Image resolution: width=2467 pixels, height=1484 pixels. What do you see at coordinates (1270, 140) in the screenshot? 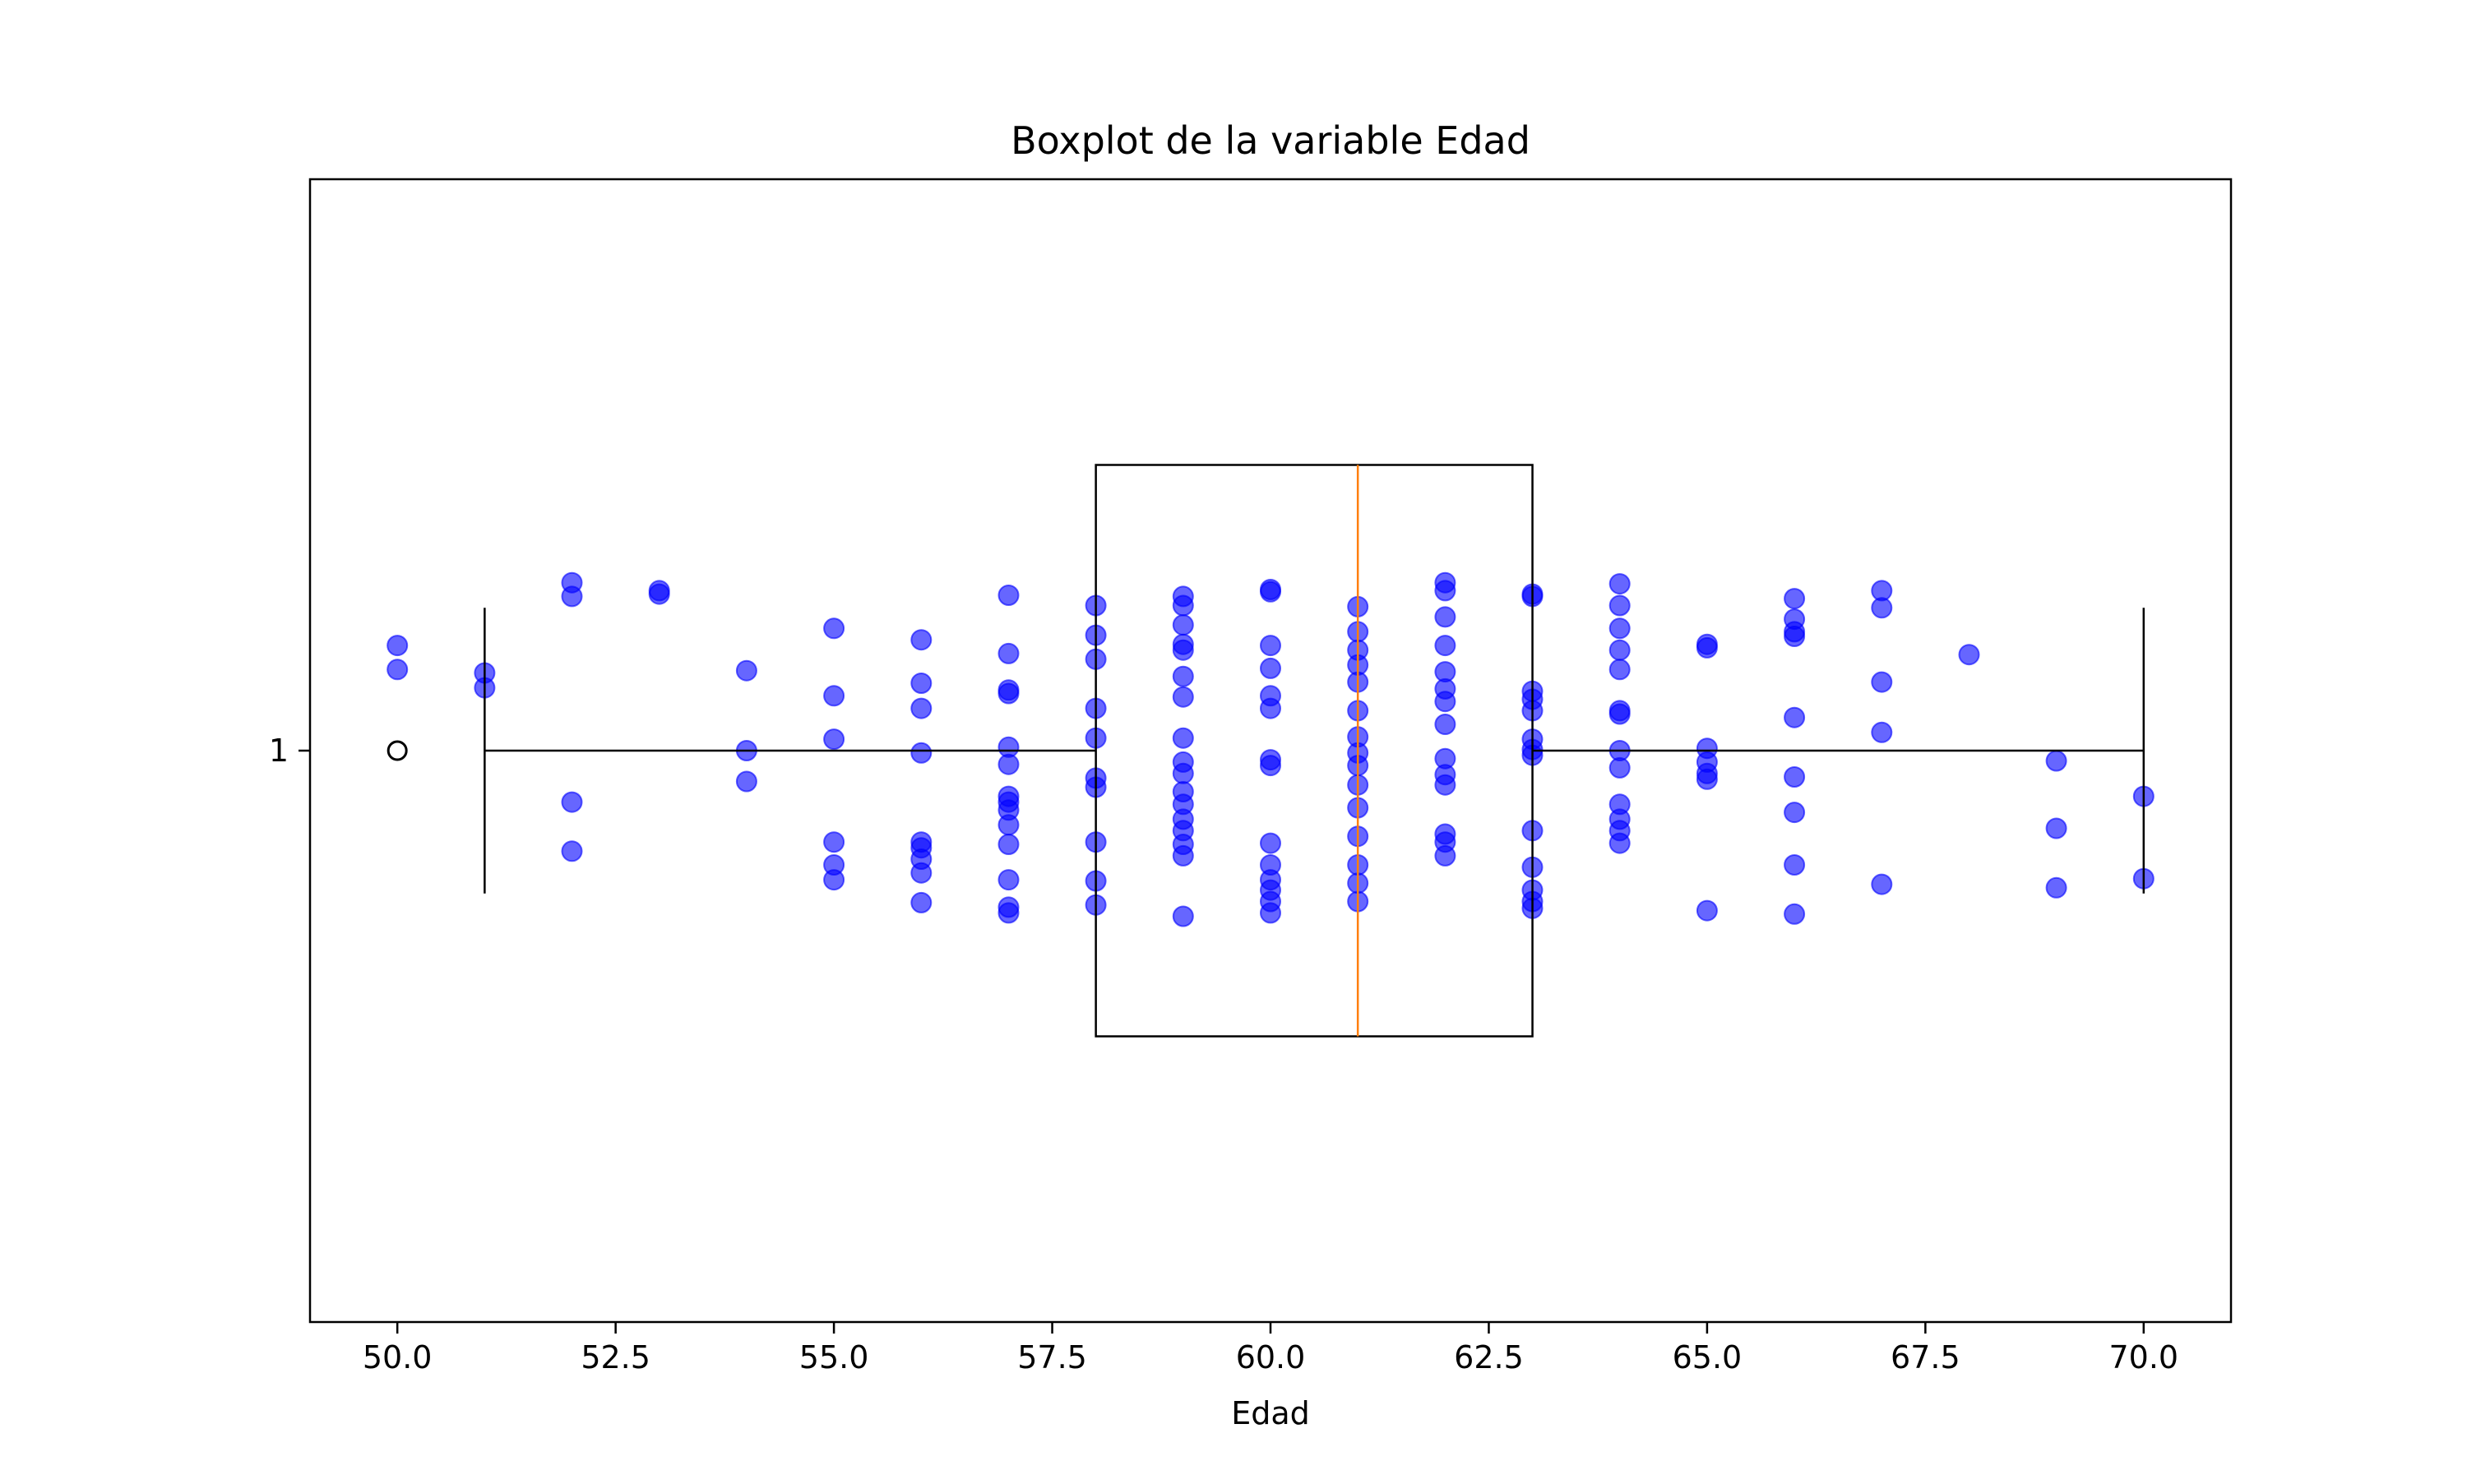
I see `chart-title: Boxplot de la variable Edad` at bounding box center [1270, 140].